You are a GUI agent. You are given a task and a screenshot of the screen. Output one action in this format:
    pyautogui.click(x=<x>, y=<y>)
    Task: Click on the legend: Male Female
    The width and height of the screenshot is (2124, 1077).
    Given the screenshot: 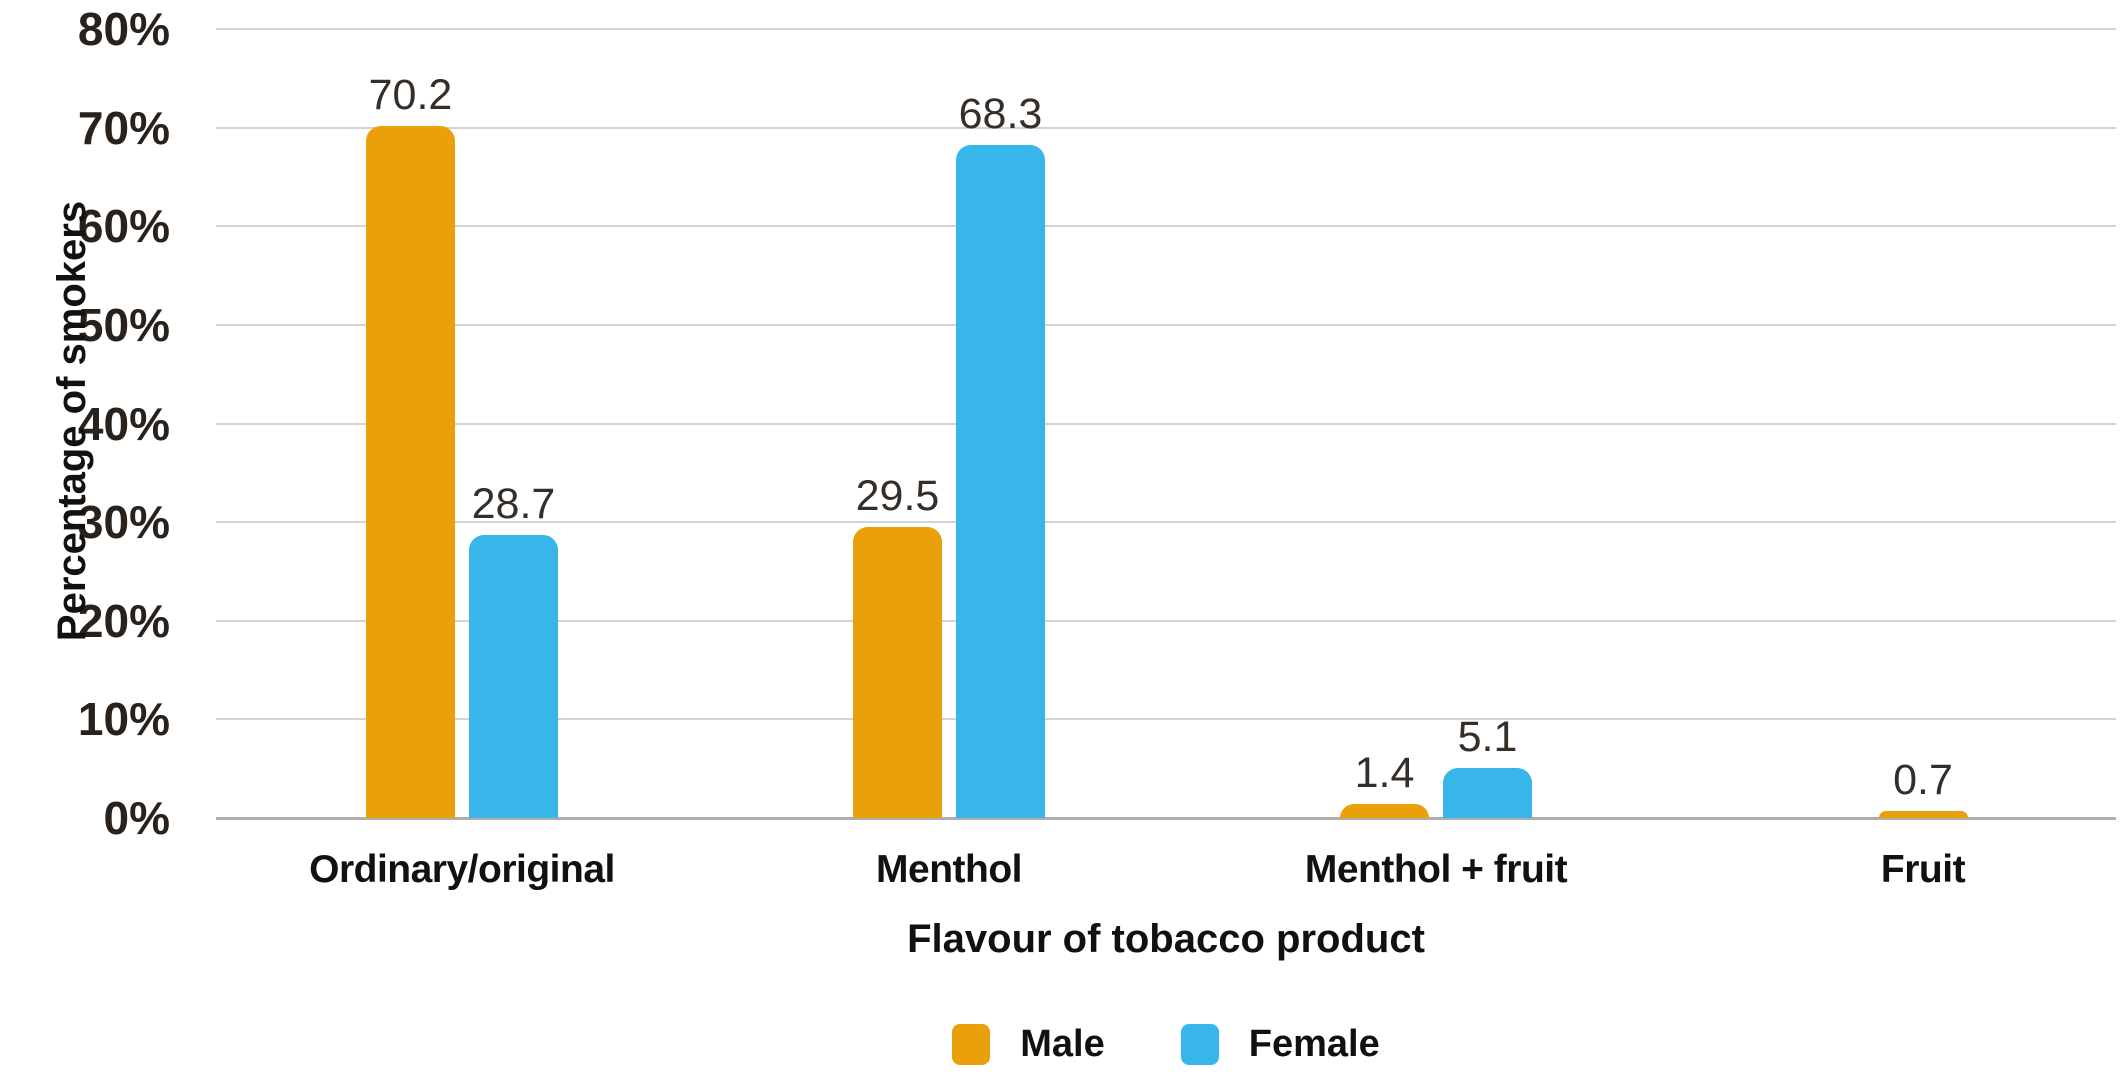 What is the action you would take?
    pyautogui.click(x=1166, y=1044)
    